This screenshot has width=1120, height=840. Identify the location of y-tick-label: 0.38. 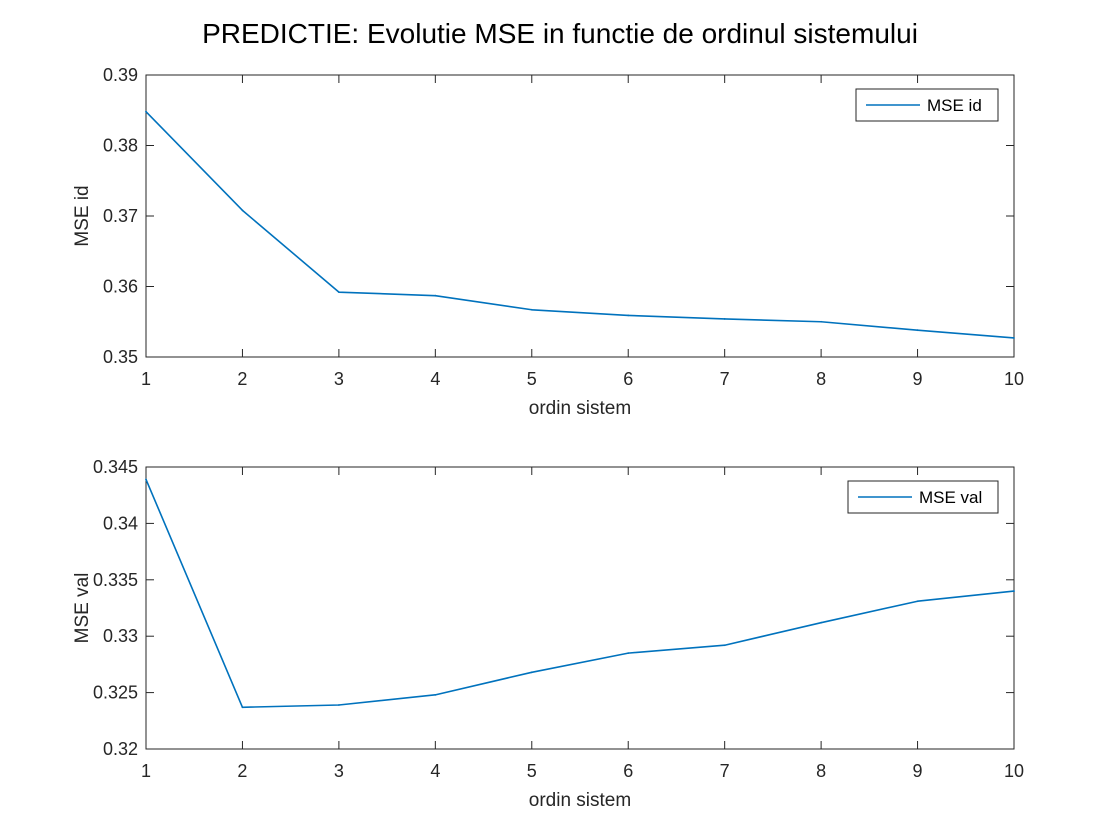
(120, 146).